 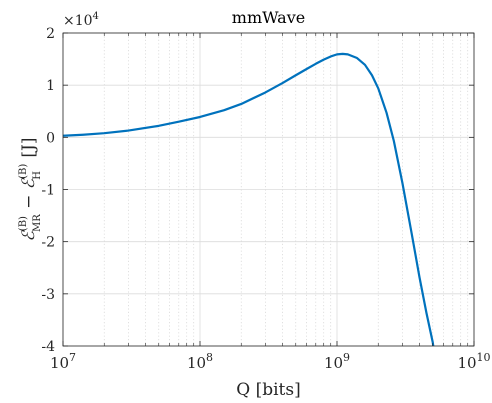 I want to click on y-axis-label: ℰ(B) MR − ℰ(B) H [J], so click(x=30, y=190).